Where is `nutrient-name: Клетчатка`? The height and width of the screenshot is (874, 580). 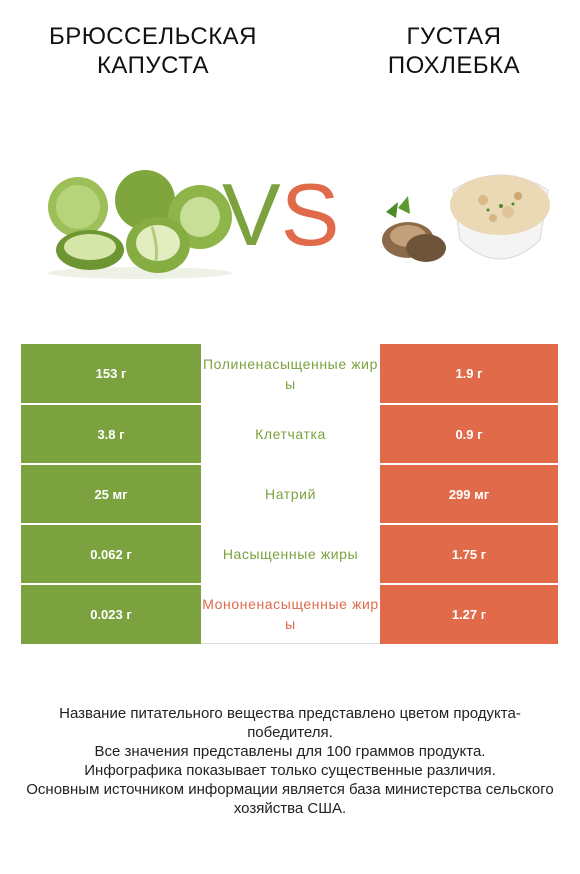
nutrient-name: Клетчатка is located at coordinates (290, 434).